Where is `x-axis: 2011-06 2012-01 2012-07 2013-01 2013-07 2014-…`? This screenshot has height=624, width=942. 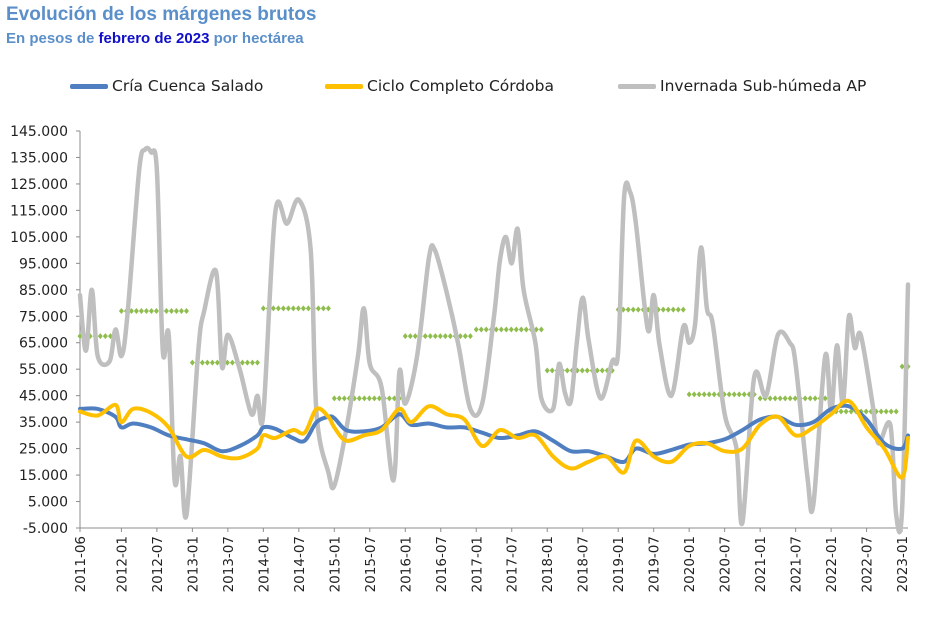 x-axis: 2011-06 2012-01 2012-07 2013-01 2013-07 2014-… is located at coordinates (492, 559).